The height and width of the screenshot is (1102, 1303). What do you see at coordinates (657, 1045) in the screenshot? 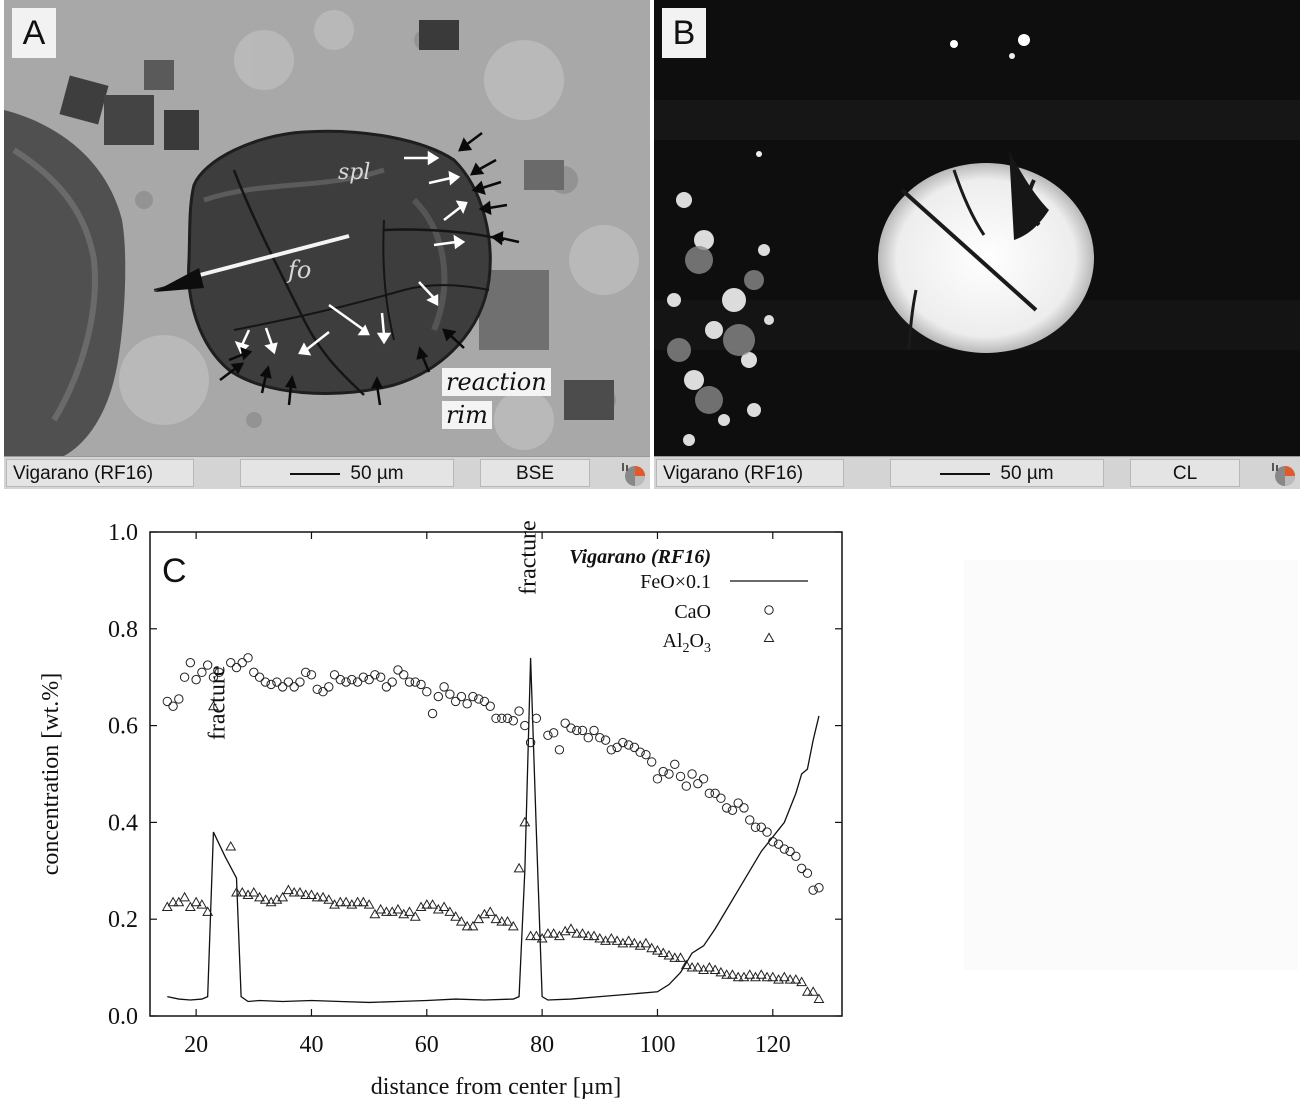
I see `x-tick-label: 100` at bounding box center [657, 1045].